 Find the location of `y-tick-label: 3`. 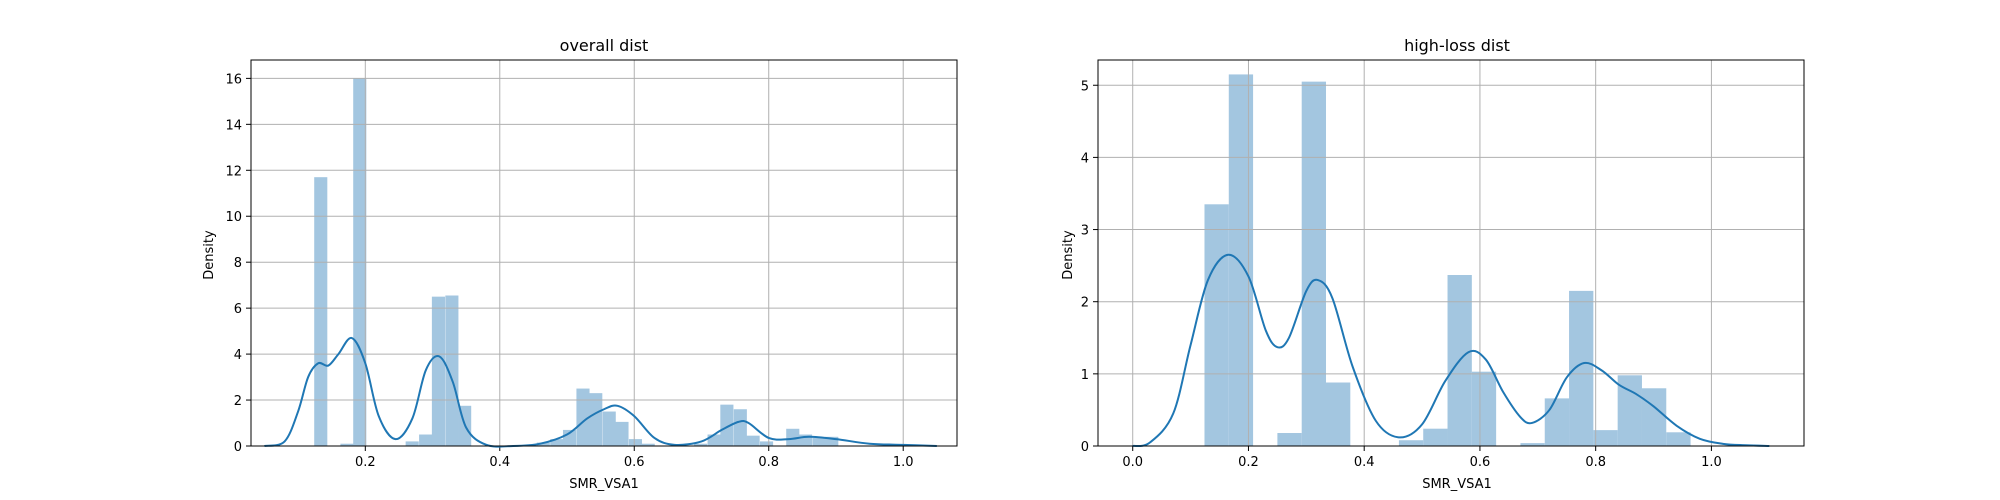

y-tick-label: 3 is located at coordinates (1085, 231).